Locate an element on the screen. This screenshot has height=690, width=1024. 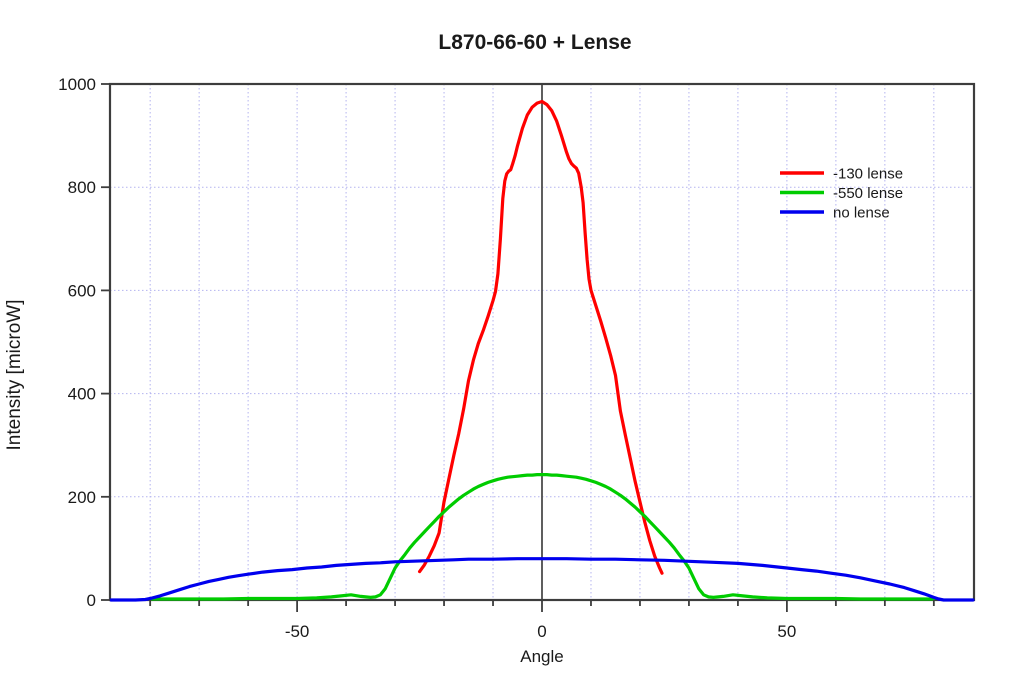
series-line-no-lense is located at coordinates (542, 579).